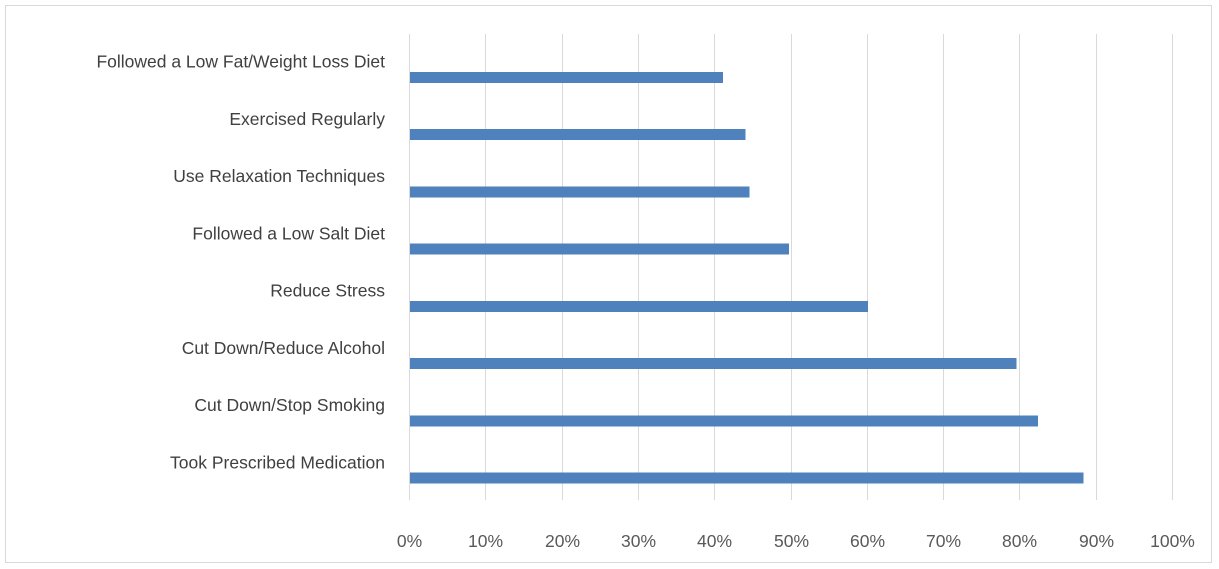  I want to click on x-tick-label: 80%, so click(1019, 541).